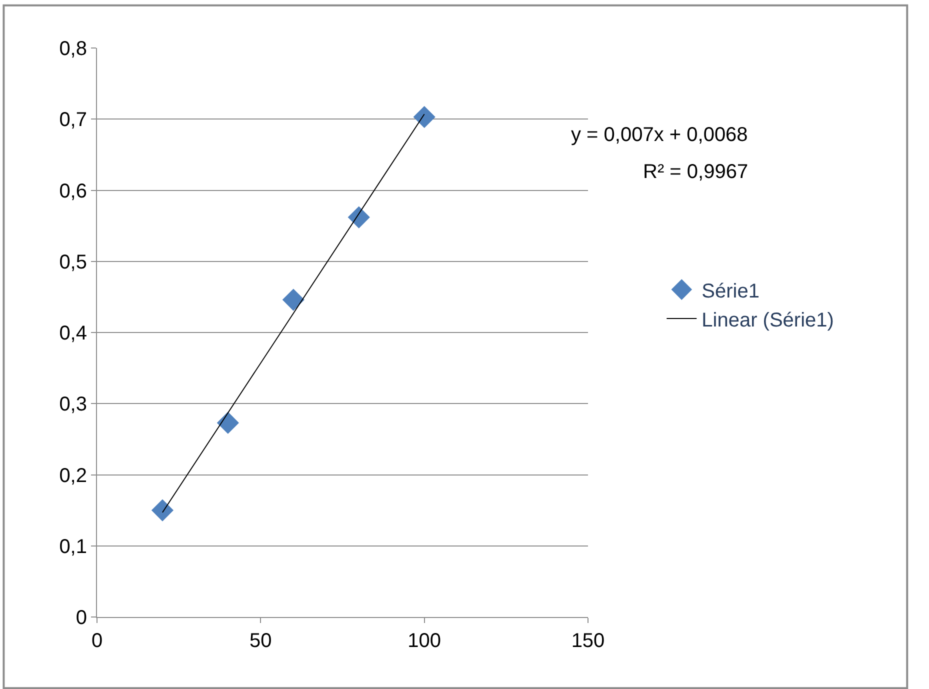  I want to click on x-tick-label: 0, so click(97, 641).